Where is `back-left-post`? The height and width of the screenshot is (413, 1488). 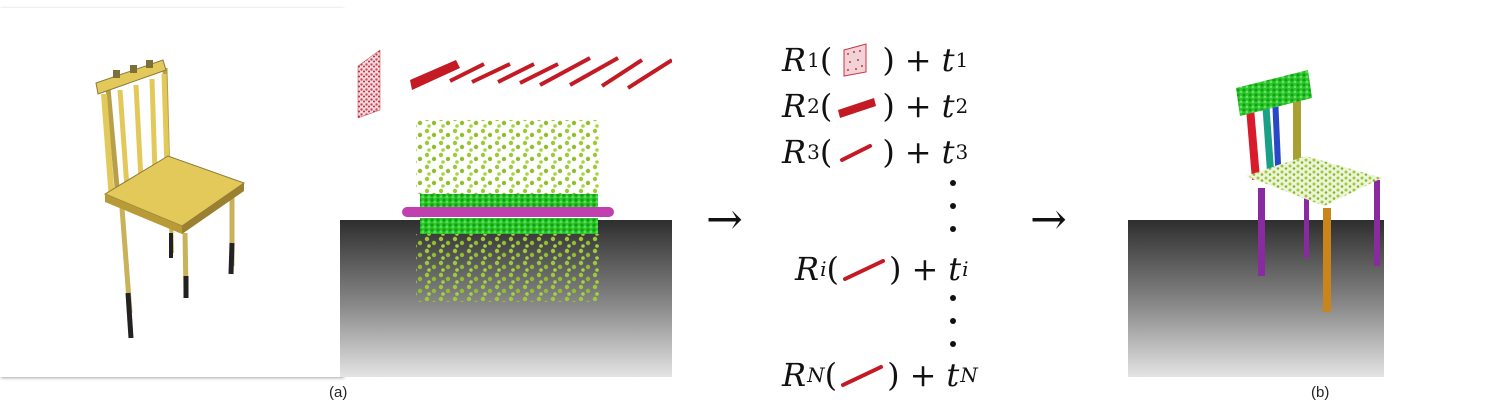 back-left-post is located at coordinates (113, 143).